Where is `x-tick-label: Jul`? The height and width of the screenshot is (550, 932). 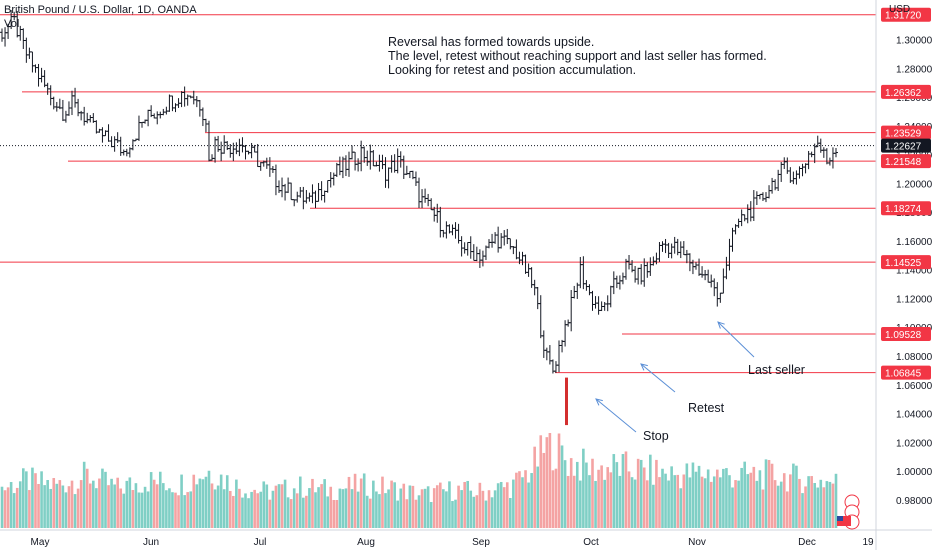
x-tick-label: Jul is located at coordinates (260, 542).